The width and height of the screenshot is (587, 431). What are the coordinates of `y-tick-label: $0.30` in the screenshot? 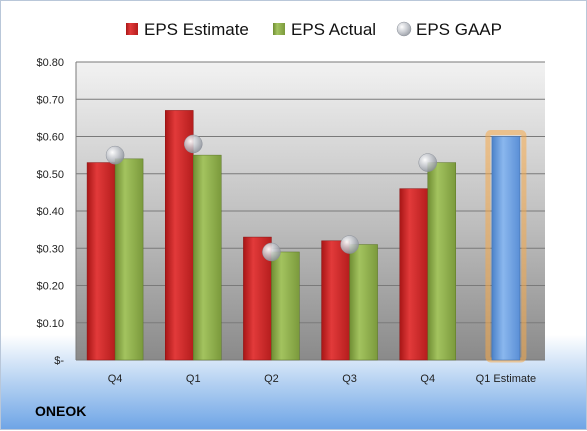 It's located at (50, 249).